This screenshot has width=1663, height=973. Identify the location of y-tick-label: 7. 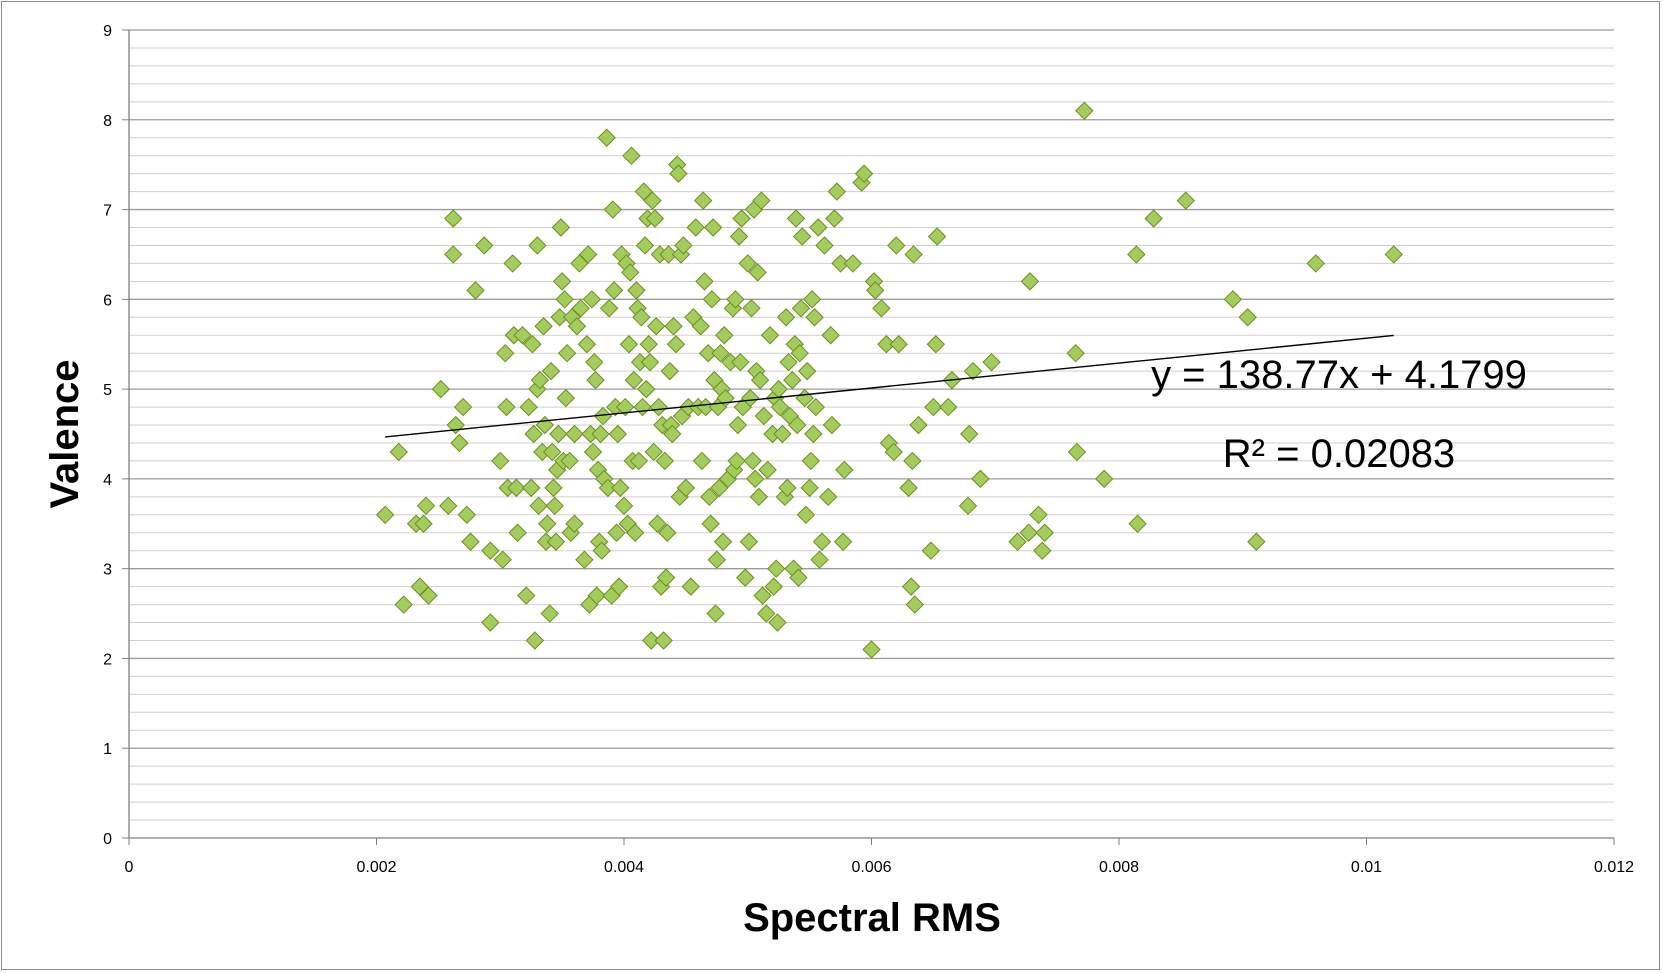
(107, 211).